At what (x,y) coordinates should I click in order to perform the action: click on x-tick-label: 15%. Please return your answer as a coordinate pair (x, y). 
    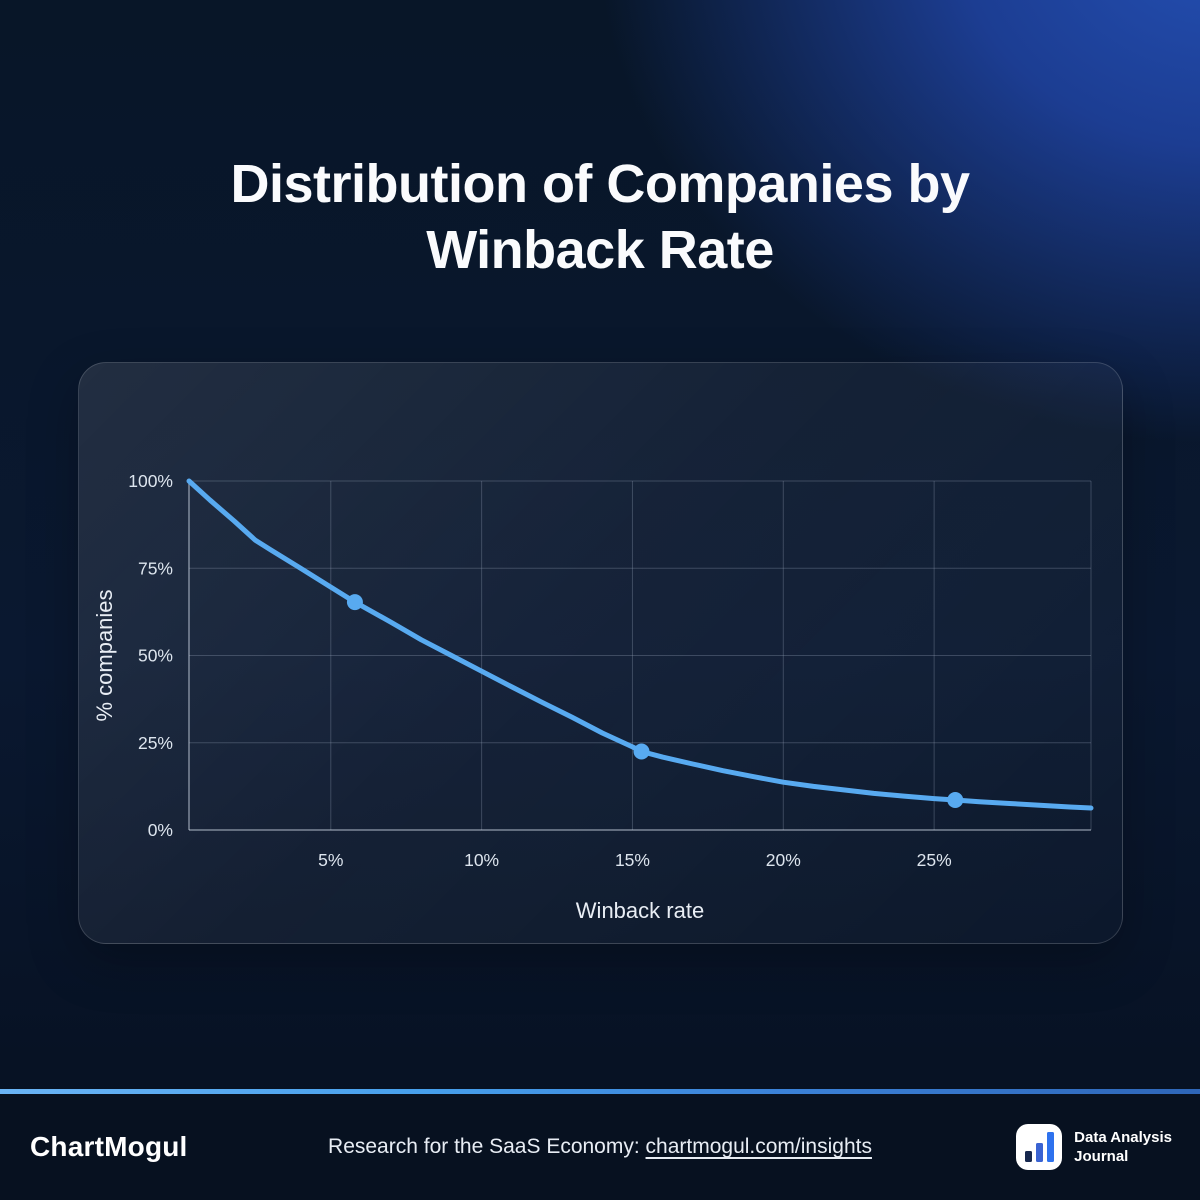
    Looking at the image, I should click on (632, 860).